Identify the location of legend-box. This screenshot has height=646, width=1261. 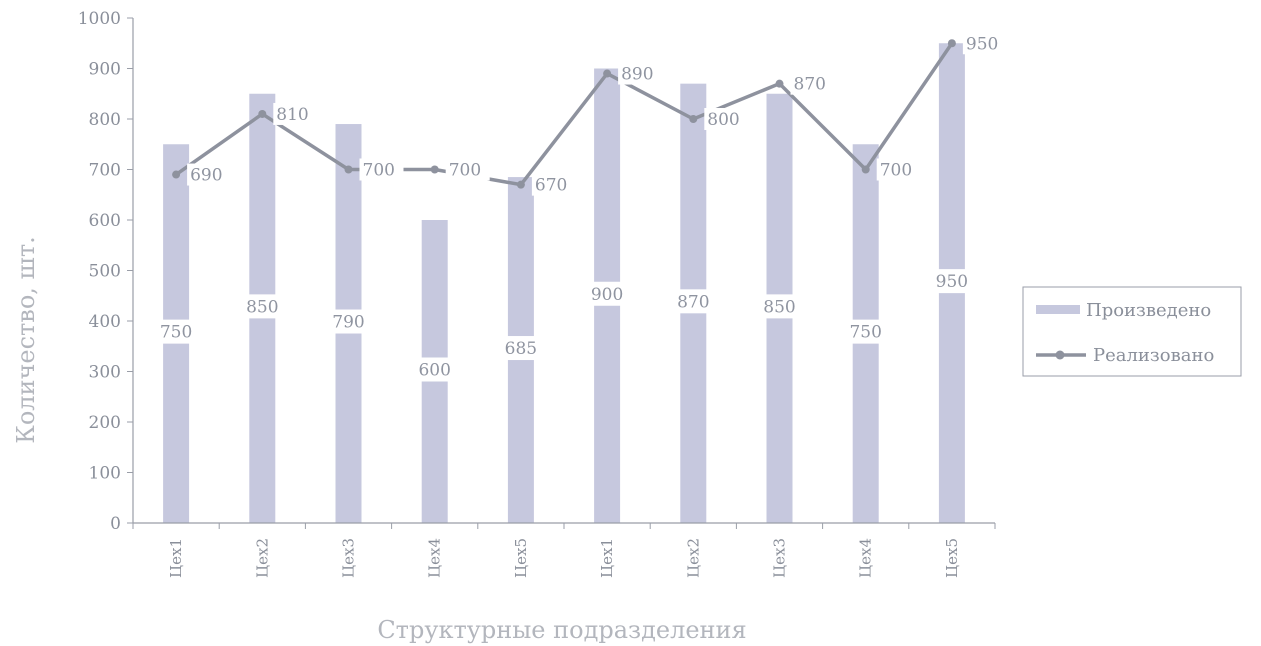
(1132, 331).